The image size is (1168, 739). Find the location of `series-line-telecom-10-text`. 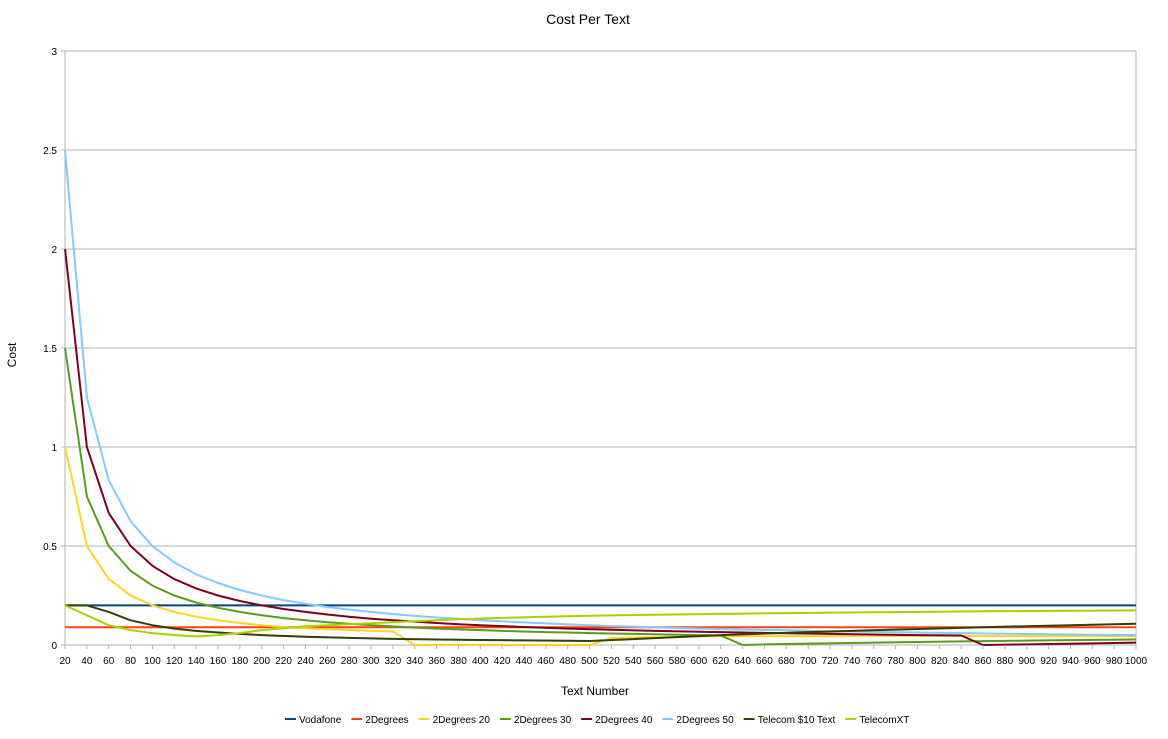

series-line-telecom-10-text is located at coordinates (601, 623).